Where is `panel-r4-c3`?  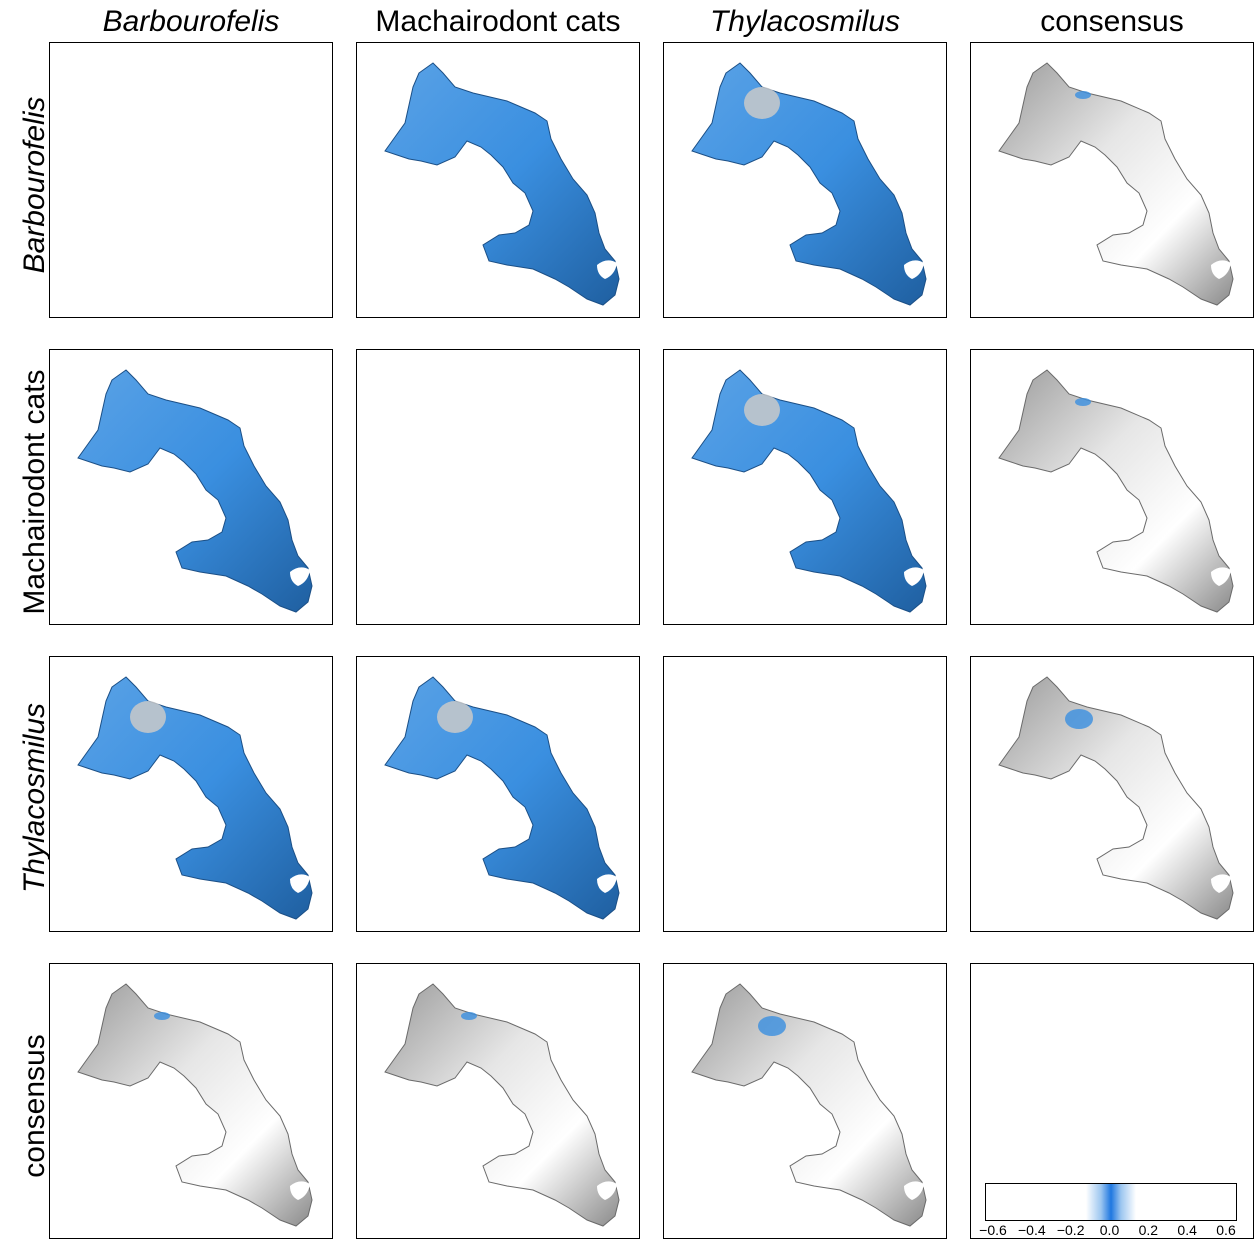 panel-r4-c3 is located at coordinates (805, 1101).